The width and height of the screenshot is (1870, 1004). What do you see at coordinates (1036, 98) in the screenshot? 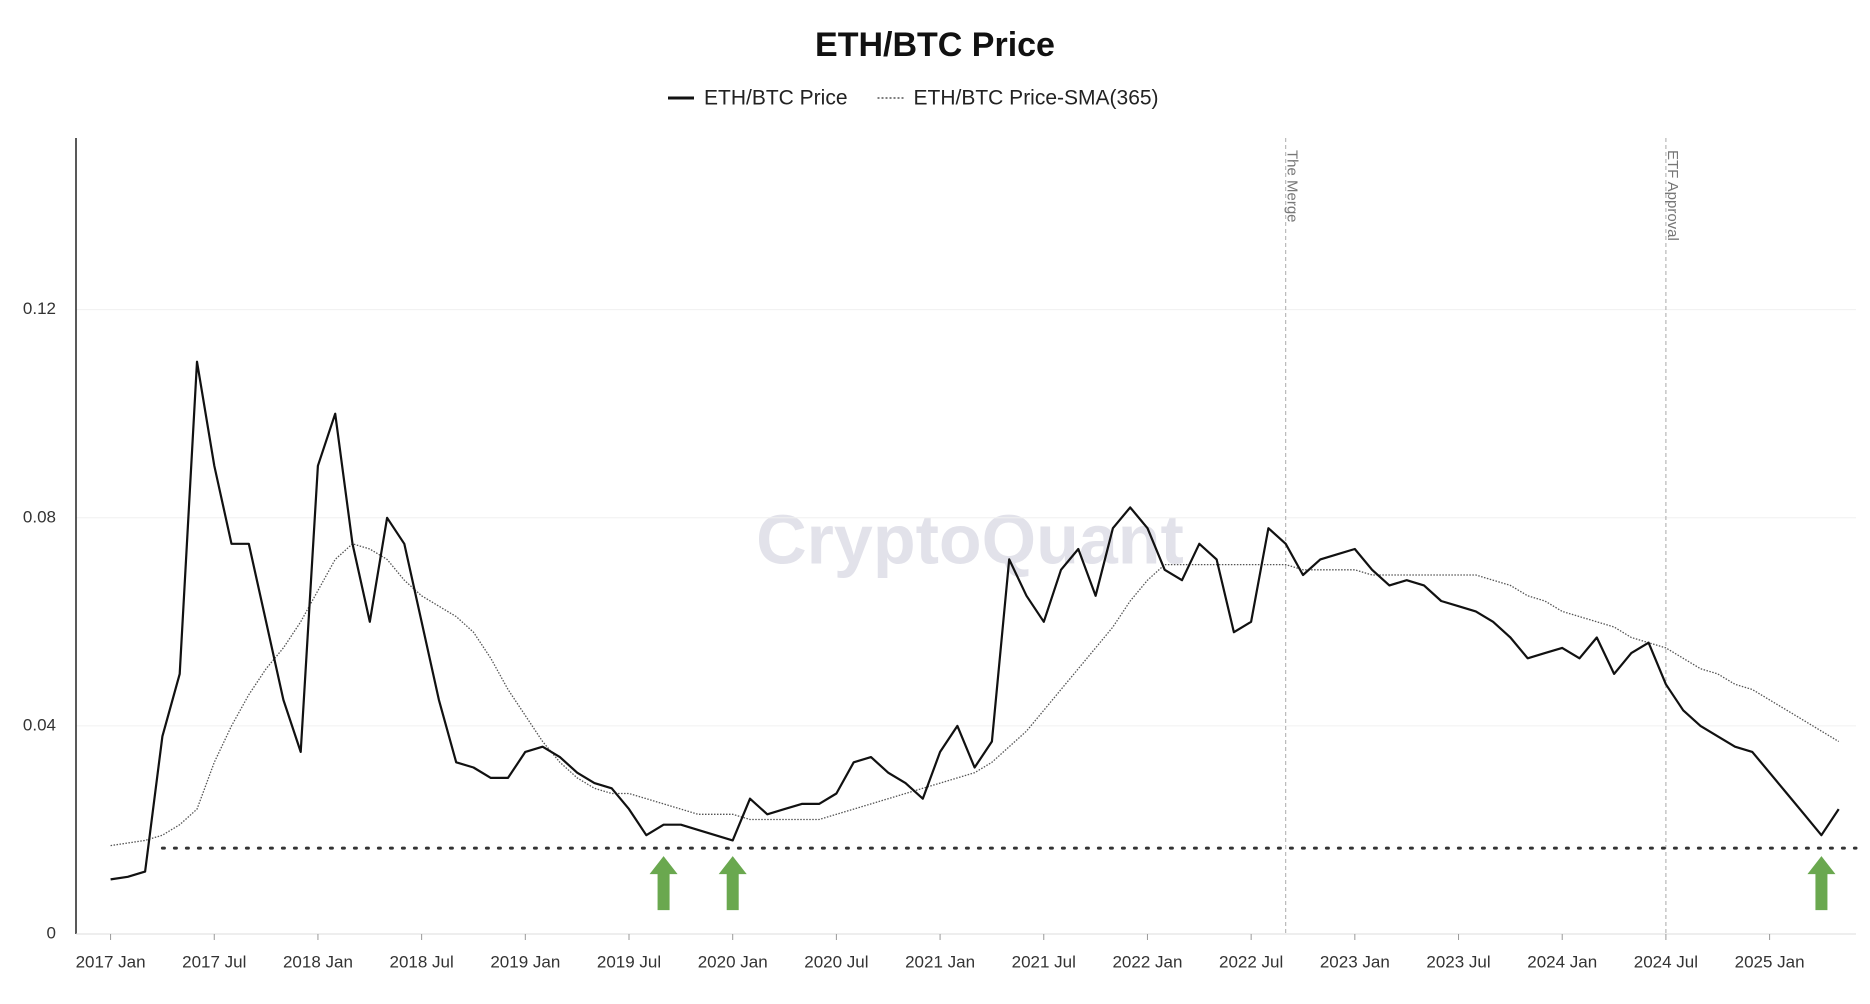
I see `legend-label: ETH/BTC Price-SMA(365)` at bounding box center [1036, 98].